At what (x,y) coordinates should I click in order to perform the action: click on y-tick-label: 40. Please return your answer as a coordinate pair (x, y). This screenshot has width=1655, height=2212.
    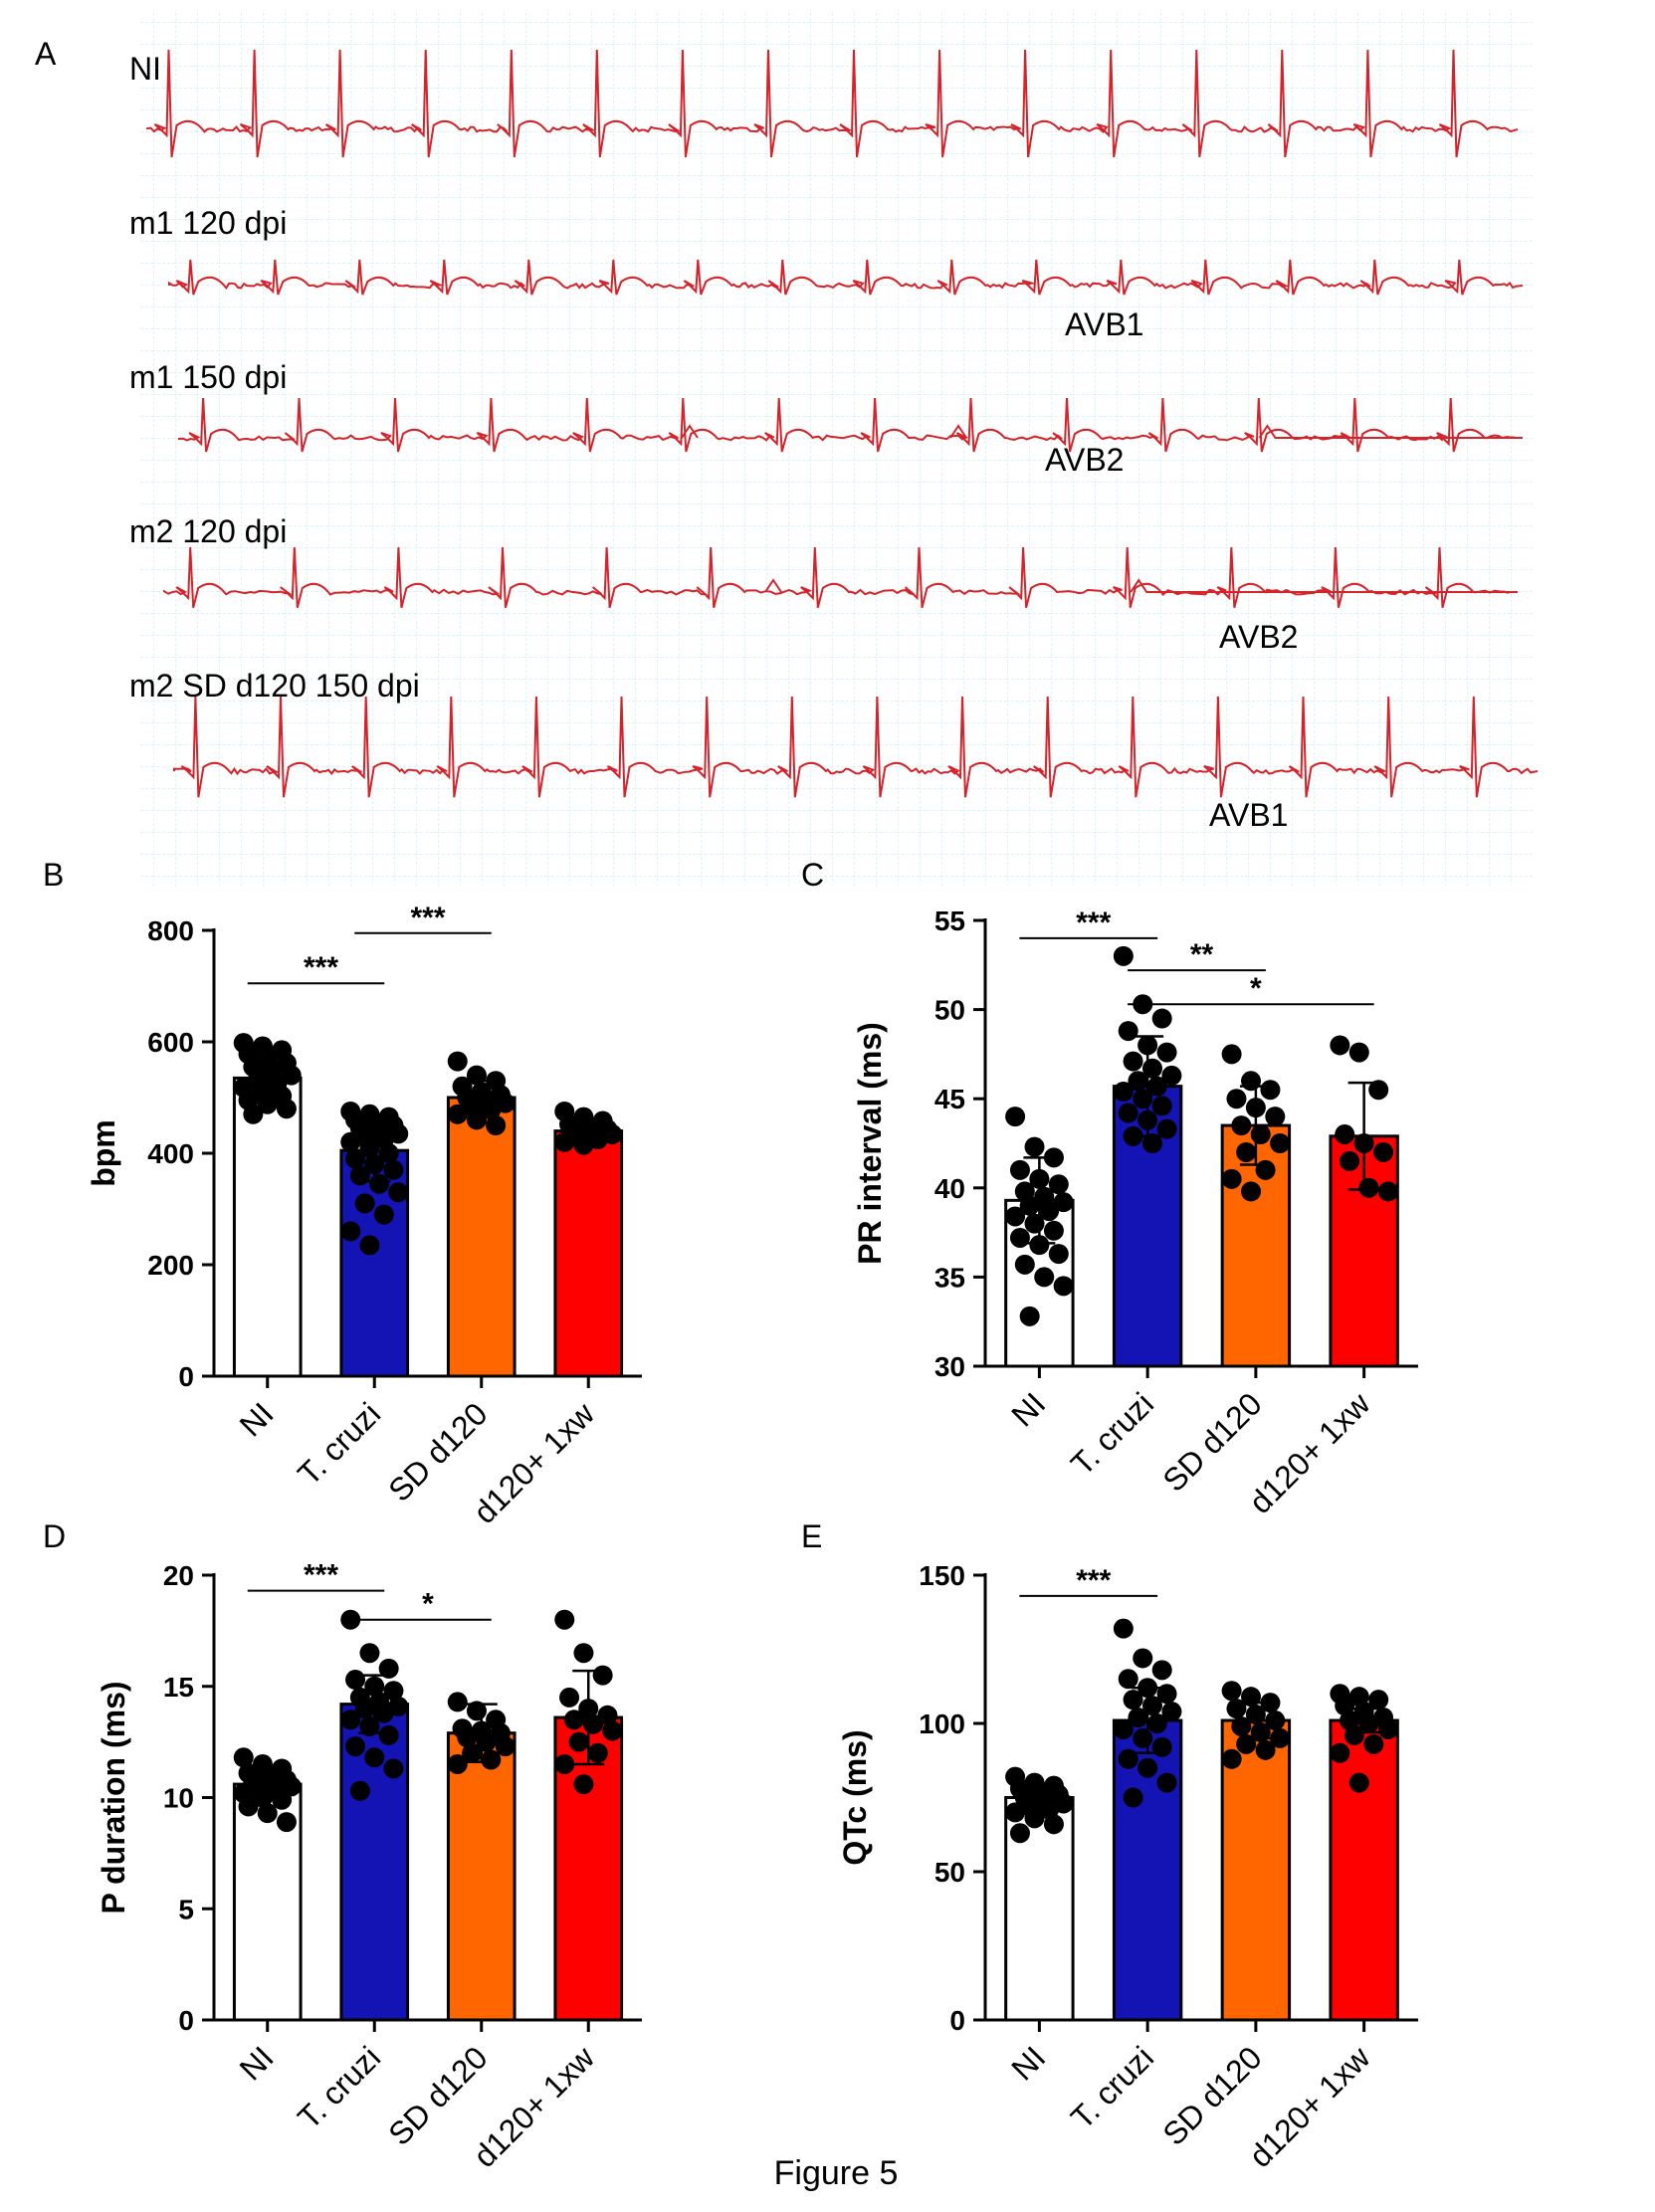
    Looking at the image, I should click on (950, 1188).